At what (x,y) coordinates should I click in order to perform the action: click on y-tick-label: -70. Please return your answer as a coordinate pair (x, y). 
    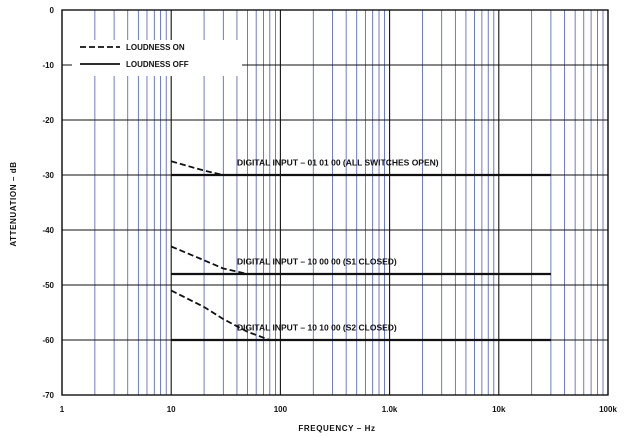
    Looking at the image, I should click on (48, 395).